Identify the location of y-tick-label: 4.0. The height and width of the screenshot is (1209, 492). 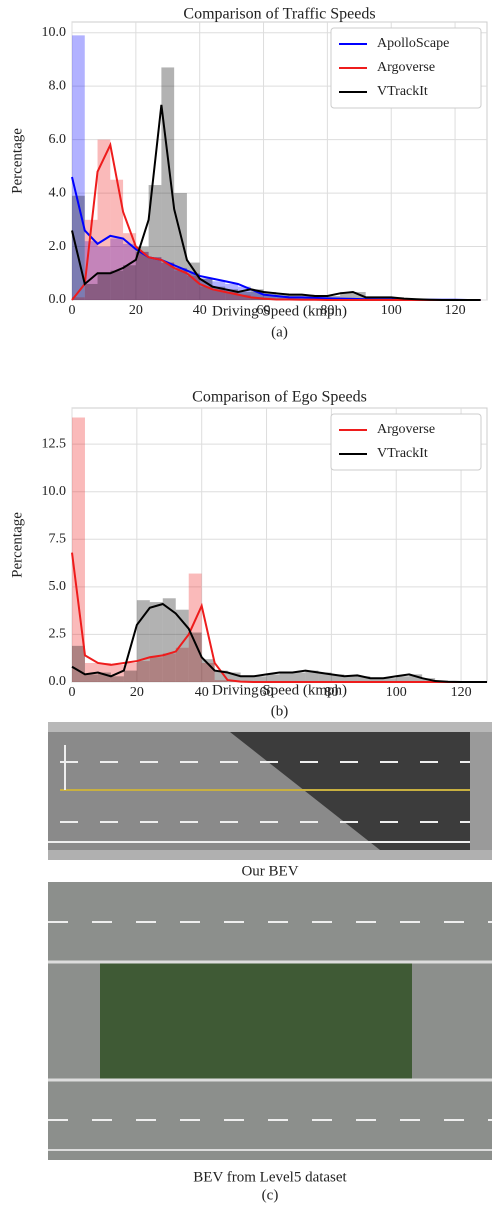
(58, 192).